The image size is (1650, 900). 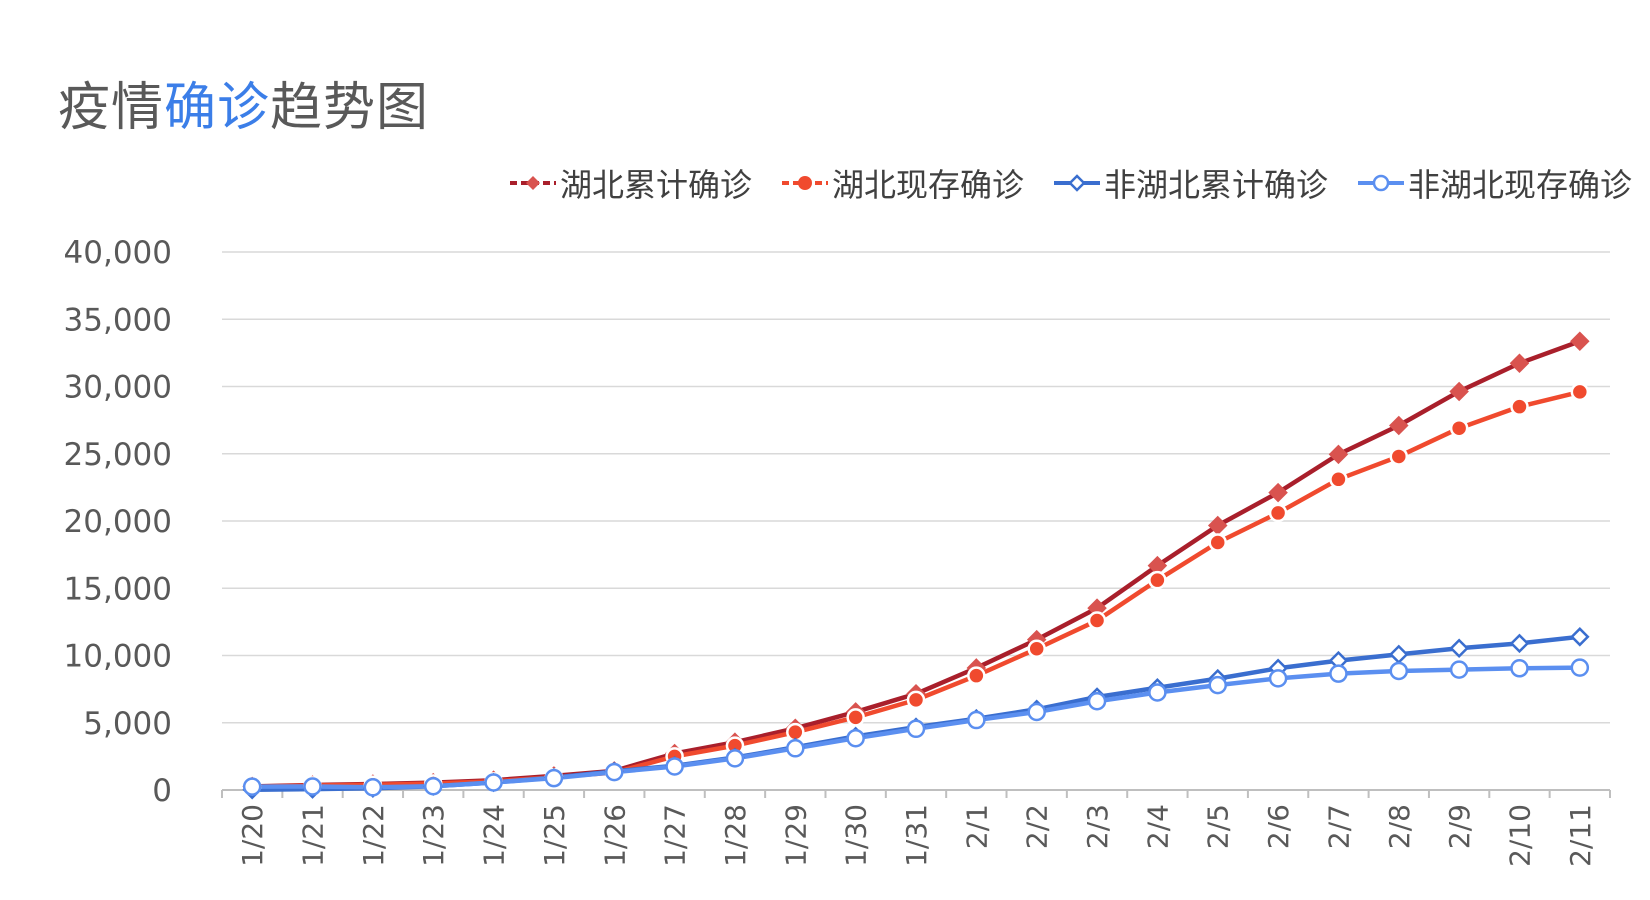 What do you see at coordinates (1218, 826) in the screenshot?
I see `x-tick-label: 2/5` at bounding box center [1218, 826].